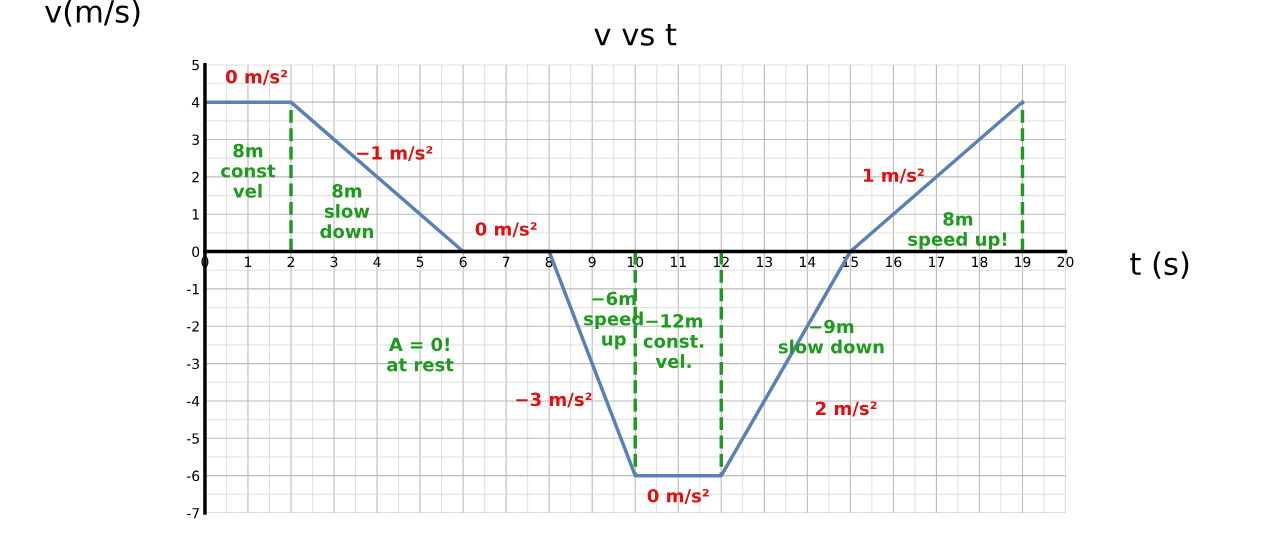 The height and width of the screenshot is (540, 1273). What do you see at coordinates (420, 262) in the screenshot?
I see `x-tick-label: 5` at bounding box center [420, 262].